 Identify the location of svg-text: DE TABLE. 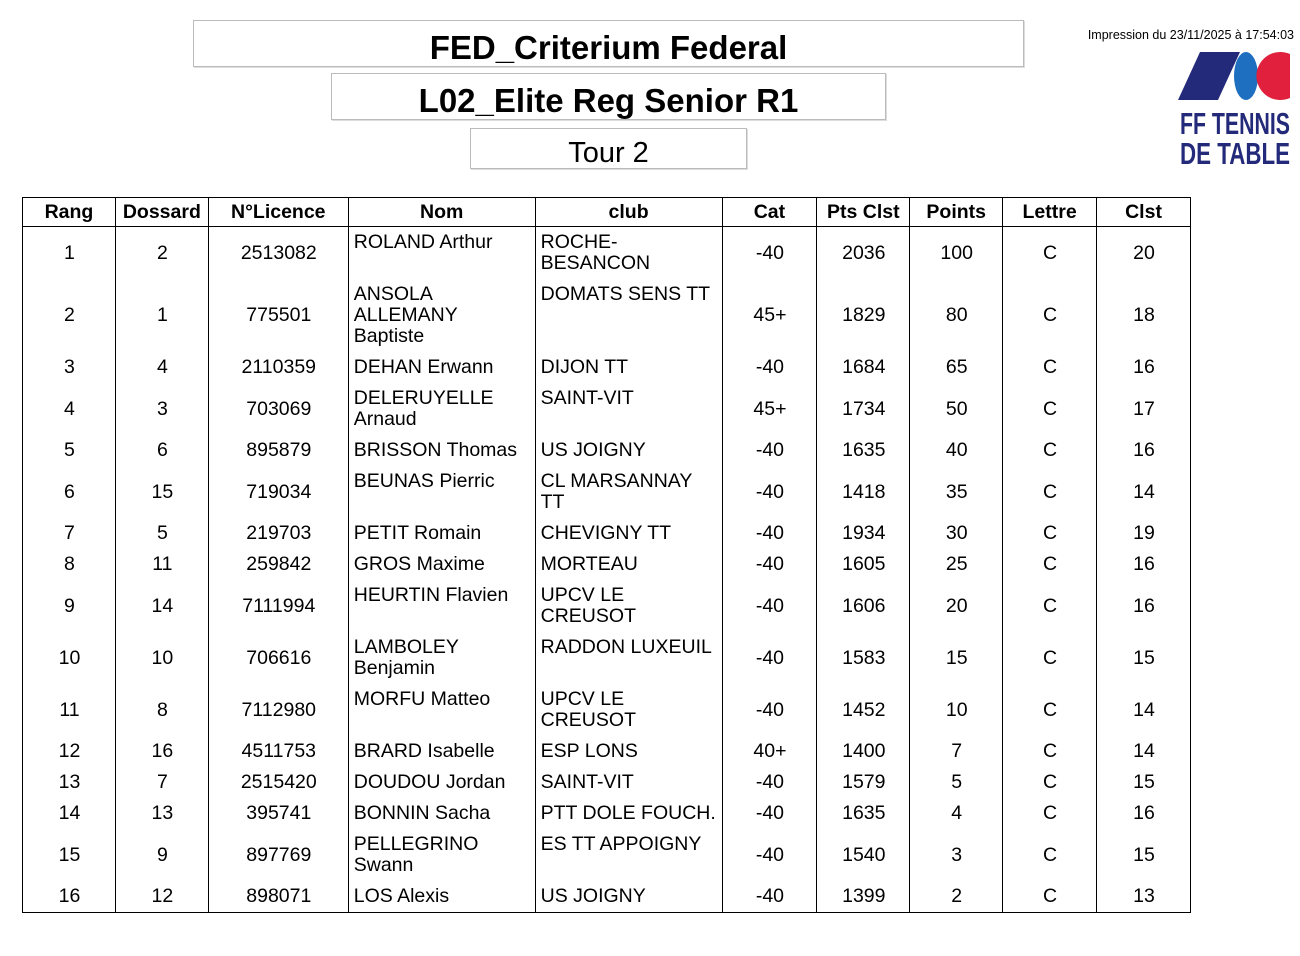
(1235, 151).